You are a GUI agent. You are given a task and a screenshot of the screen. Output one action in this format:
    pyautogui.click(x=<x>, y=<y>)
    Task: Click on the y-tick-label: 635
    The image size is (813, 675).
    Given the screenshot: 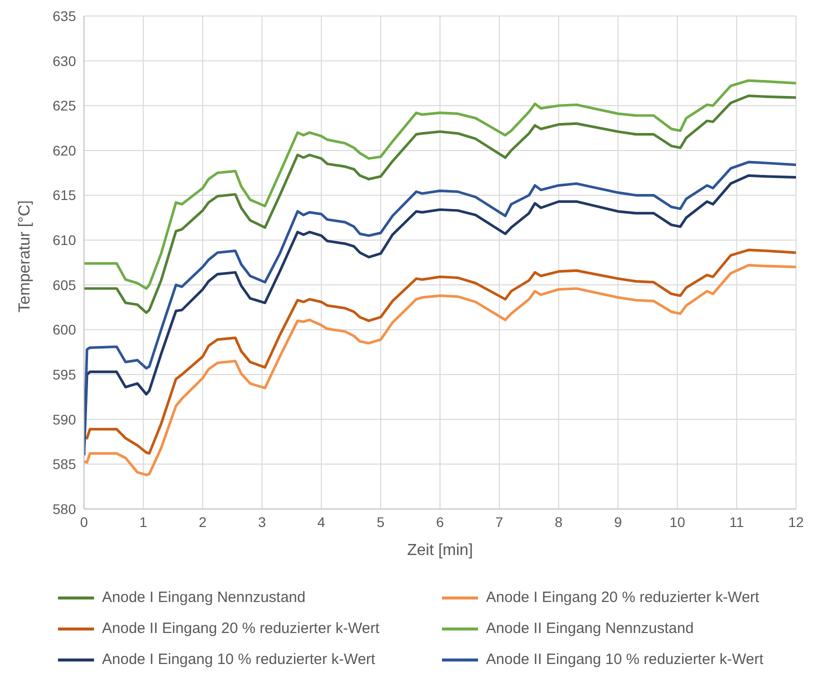 What is the action you would take?
    pyautogui.click(x=64, y=16)
    